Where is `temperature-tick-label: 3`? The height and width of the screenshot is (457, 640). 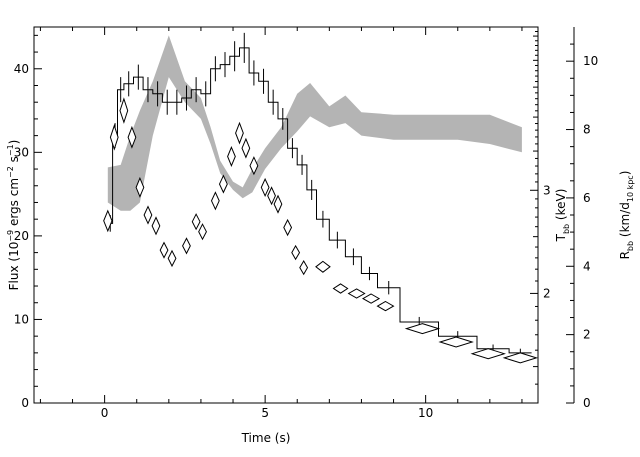 temperature-tick-label: 3 is located at coordinates (547, 190).